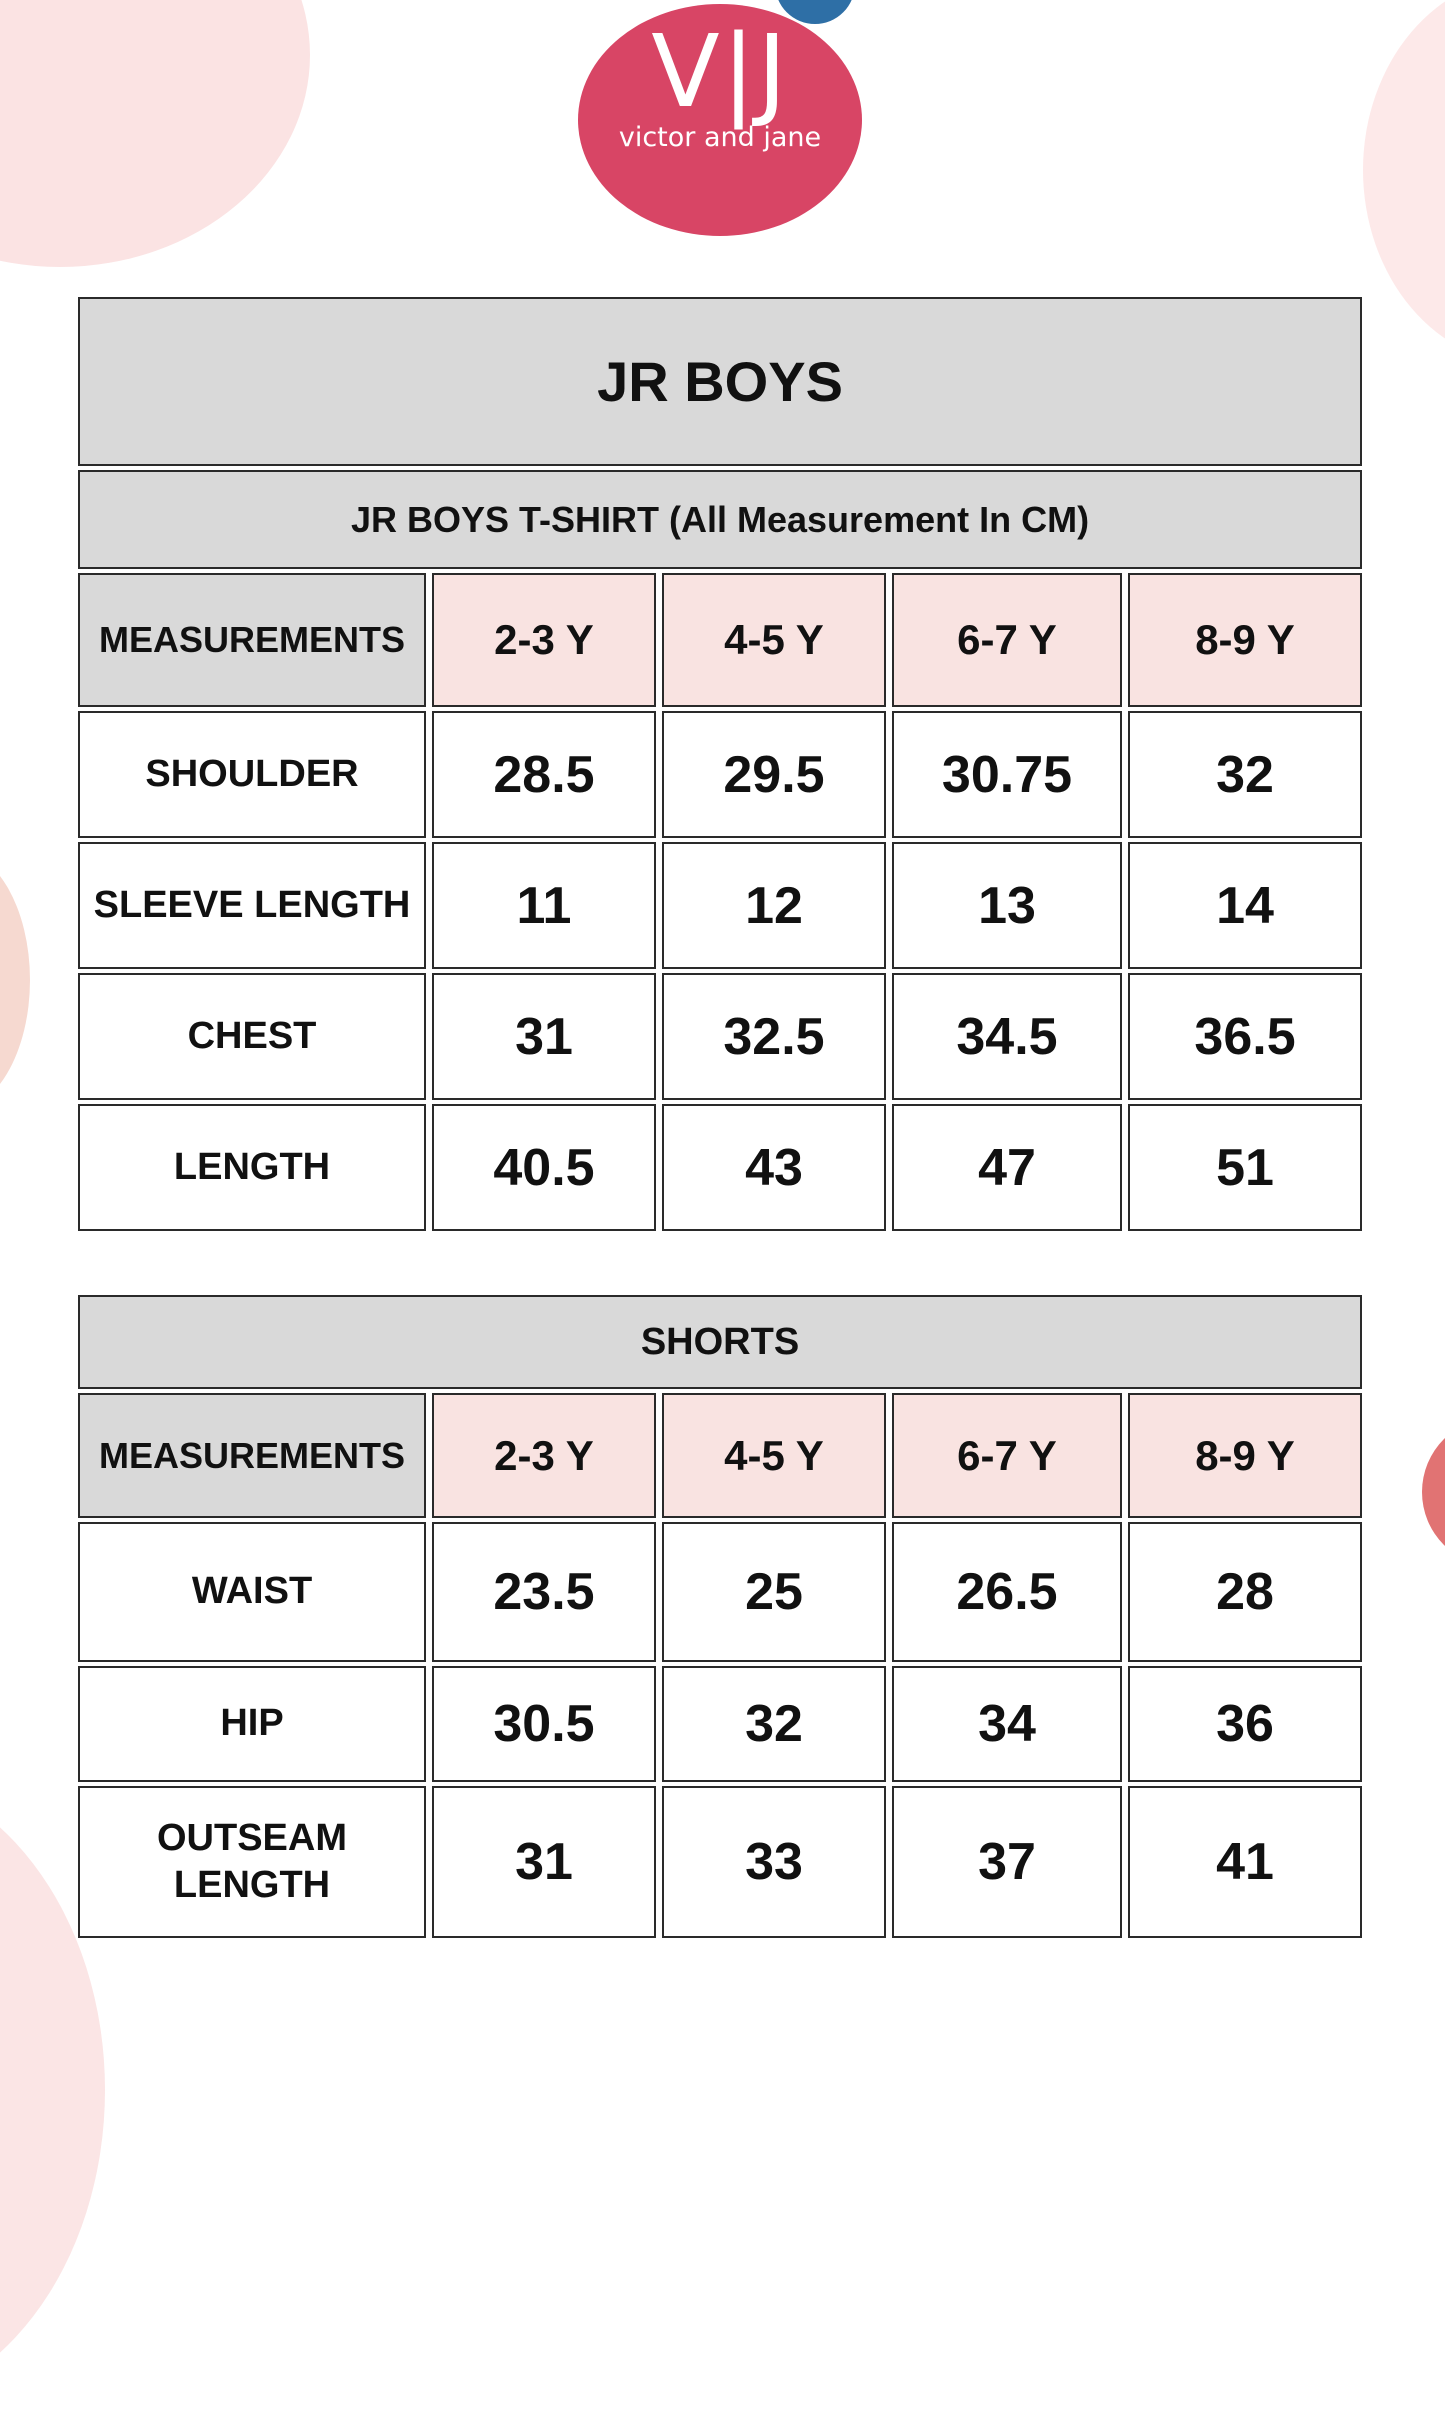 This screenshot has width=1445, height=2410. What do you see at coordinates (1245, 774) in the screenshot?
I see `shoulder-8-9y: 32` at bounding box center [1245, 774].